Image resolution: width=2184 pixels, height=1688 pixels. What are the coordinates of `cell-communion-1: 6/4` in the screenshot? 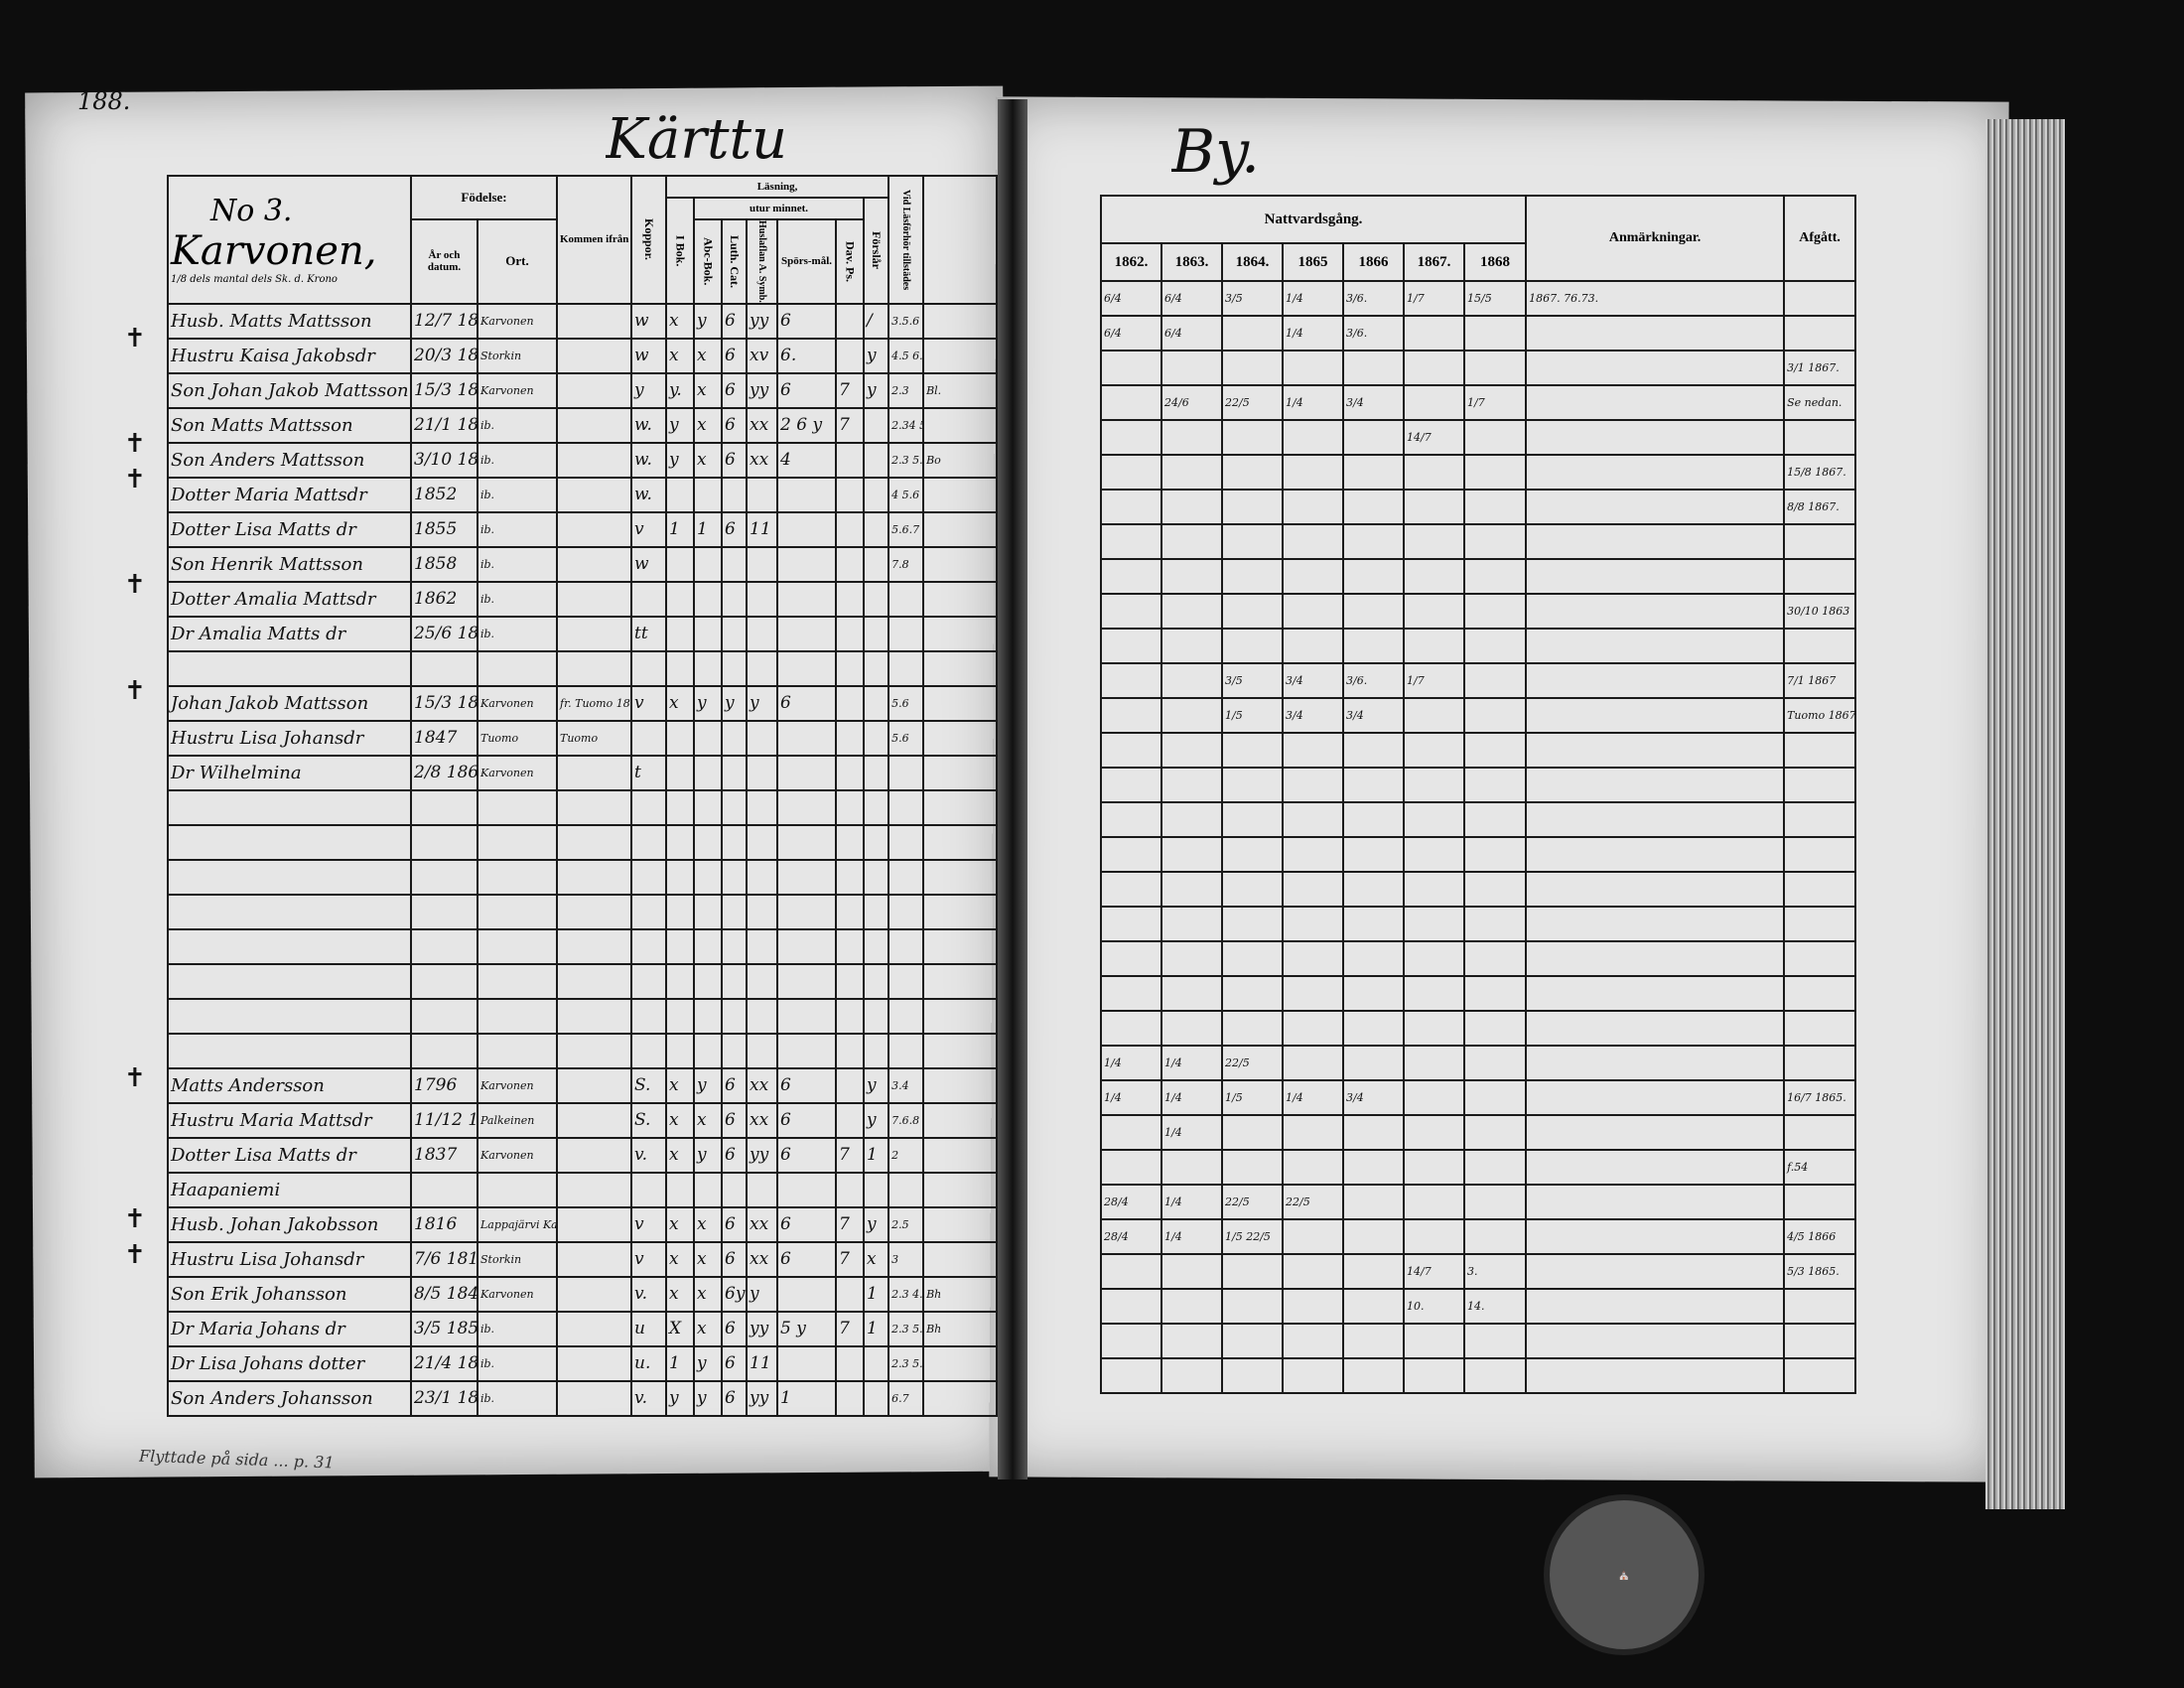 It's located at (1191, 333).